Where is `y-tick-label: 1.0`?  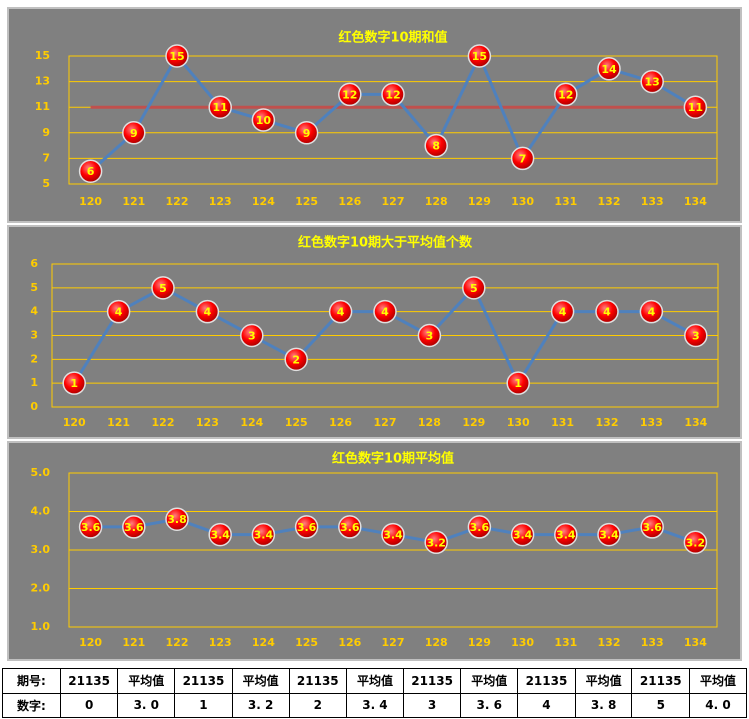
y-tick-label: 1.0 is located at coordinates (41, 626).